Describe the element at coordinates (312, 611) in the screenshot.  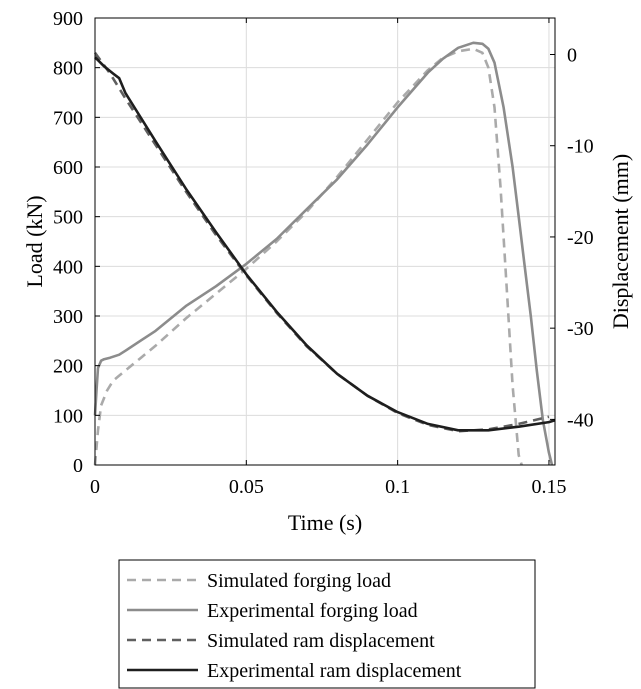
I see `legend-label: Experimental forging load` at that location.